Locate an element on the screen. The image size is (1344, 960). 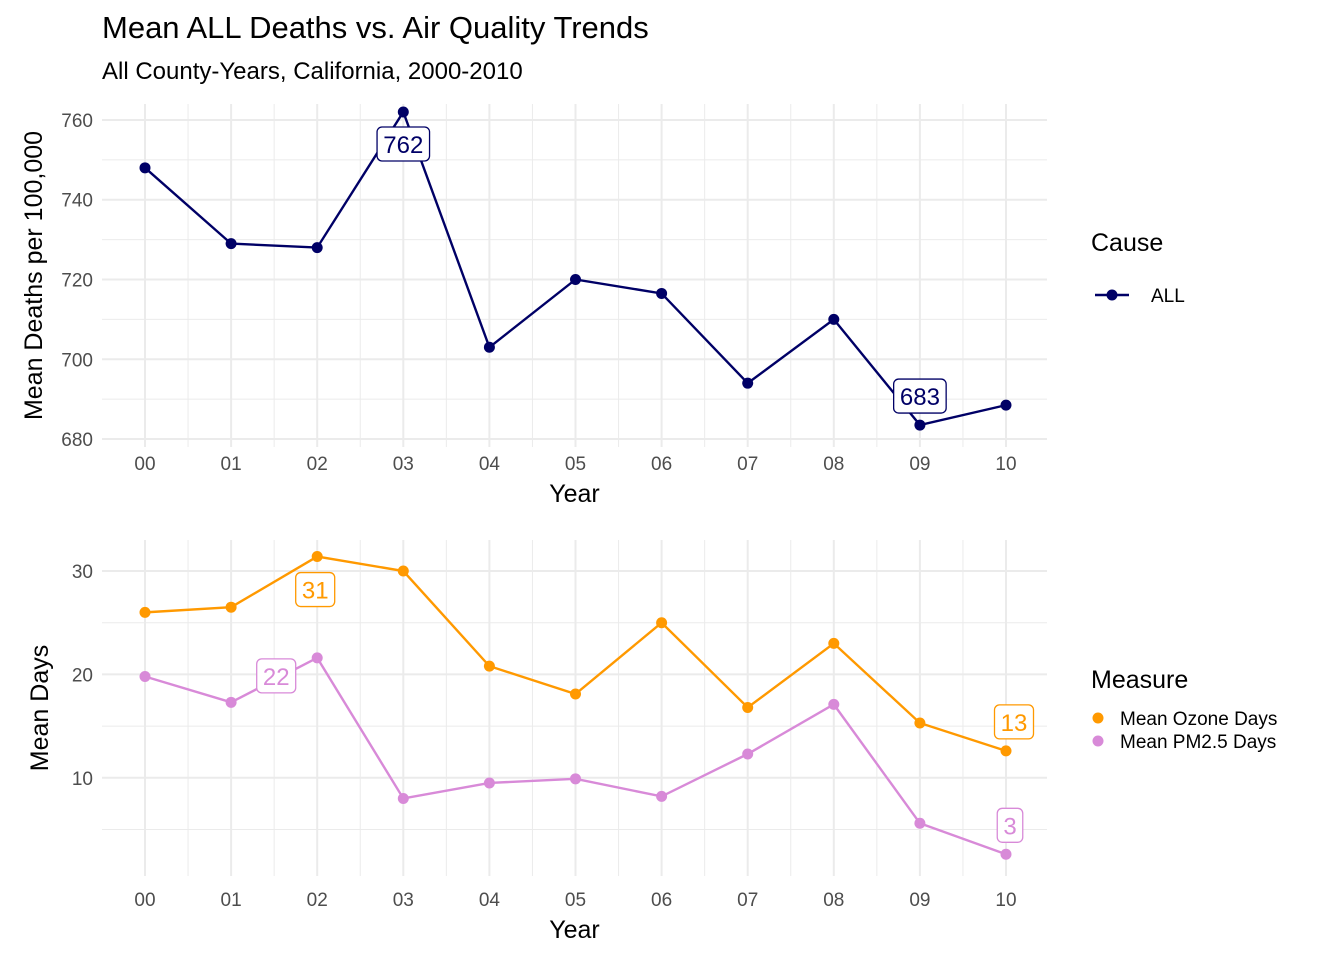
data-label: 762 is located at coordinates (403, 145).